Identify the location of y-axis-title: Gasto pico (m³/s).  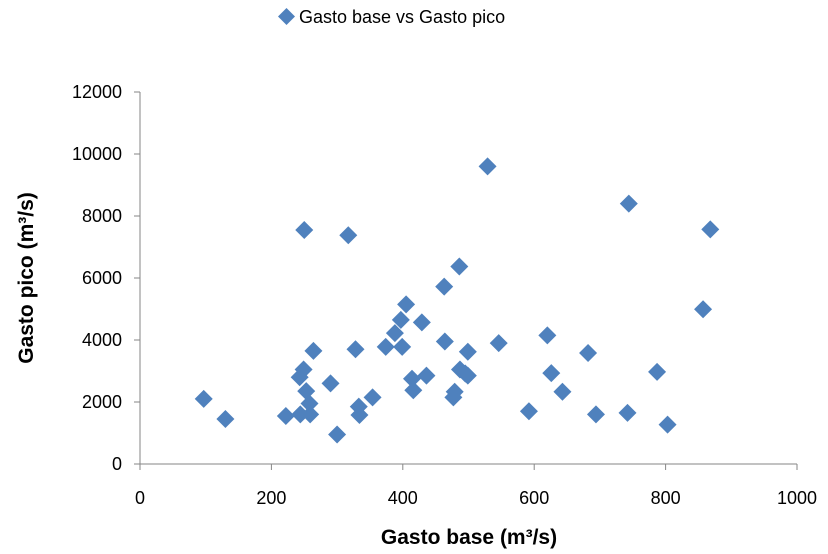
(26, 278).